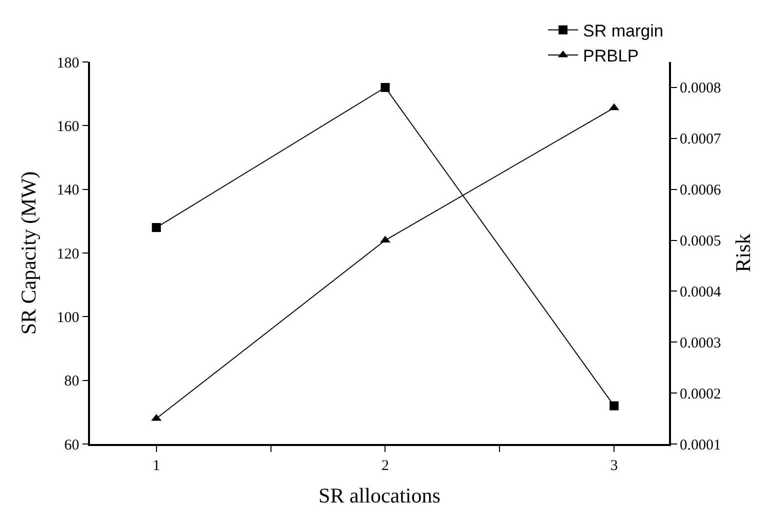  I want to click on y-tick-label: 100, so click(68, 318).